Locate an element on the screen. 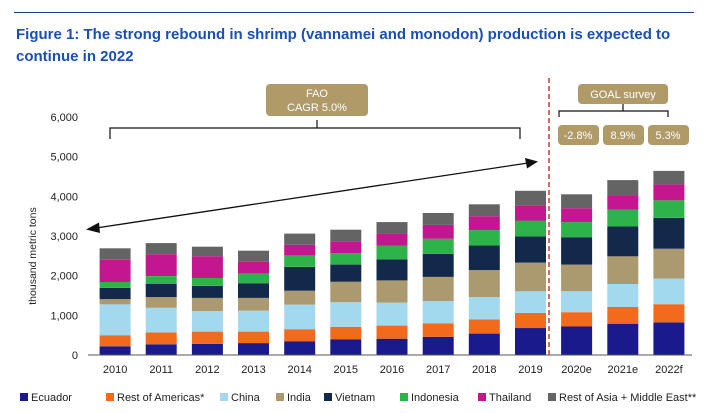 The height and width of the screenshot is (413, 708). bar-segment-vietnam-2021e is located at coordinates (623, 241).